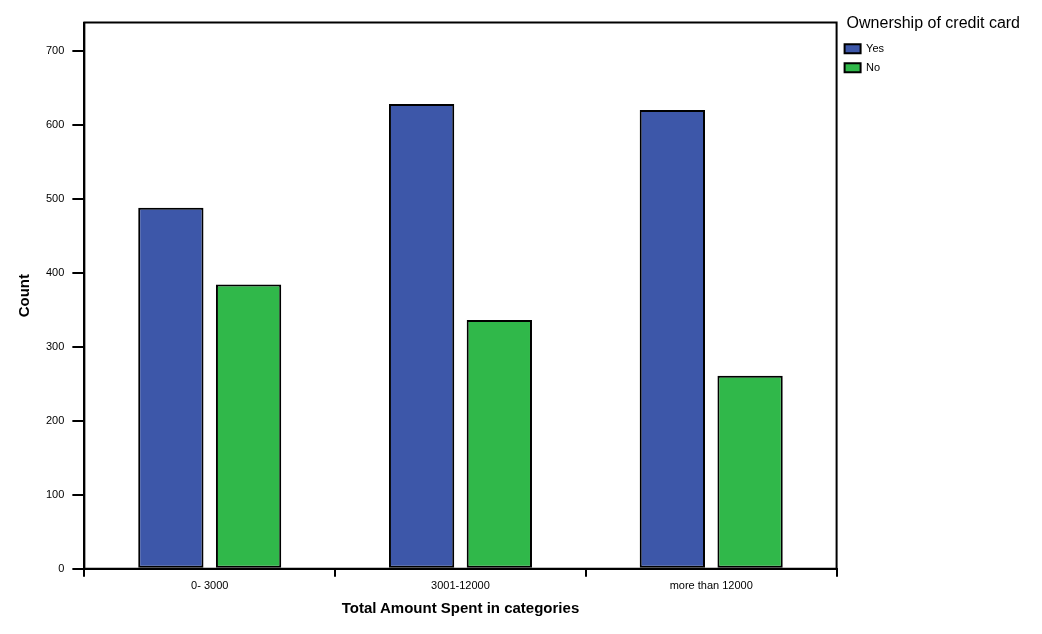  I want to click on y-tick-label: 700, so click(55, 49).